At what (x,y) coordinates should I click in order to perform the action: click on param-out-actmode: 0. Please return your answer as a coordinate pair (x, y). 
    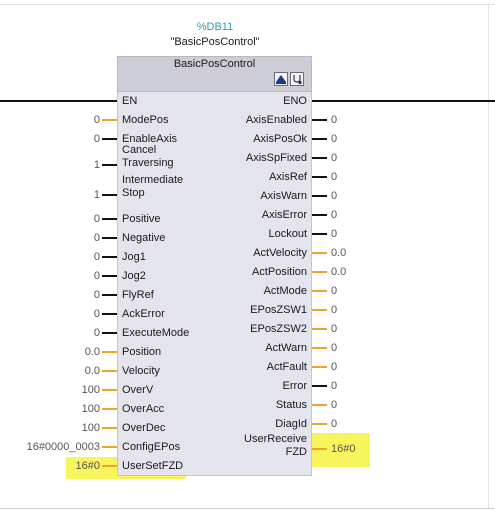
    Looking at the image, I should click on (334, 291).